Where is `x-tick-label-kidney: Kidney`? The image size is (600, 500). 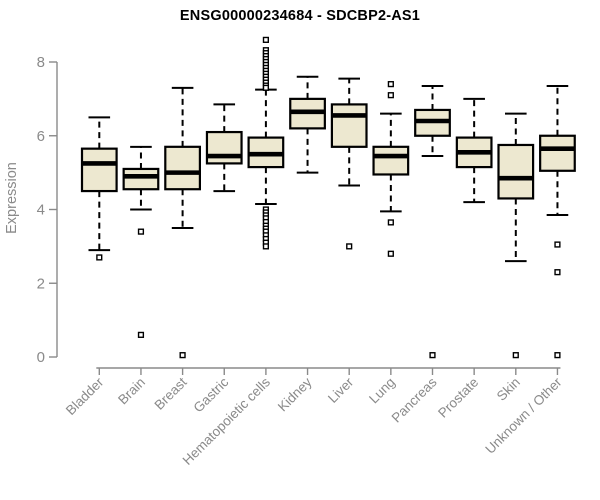 x-tick-label-kidney: Kidney is located at coordinates (295, 394).